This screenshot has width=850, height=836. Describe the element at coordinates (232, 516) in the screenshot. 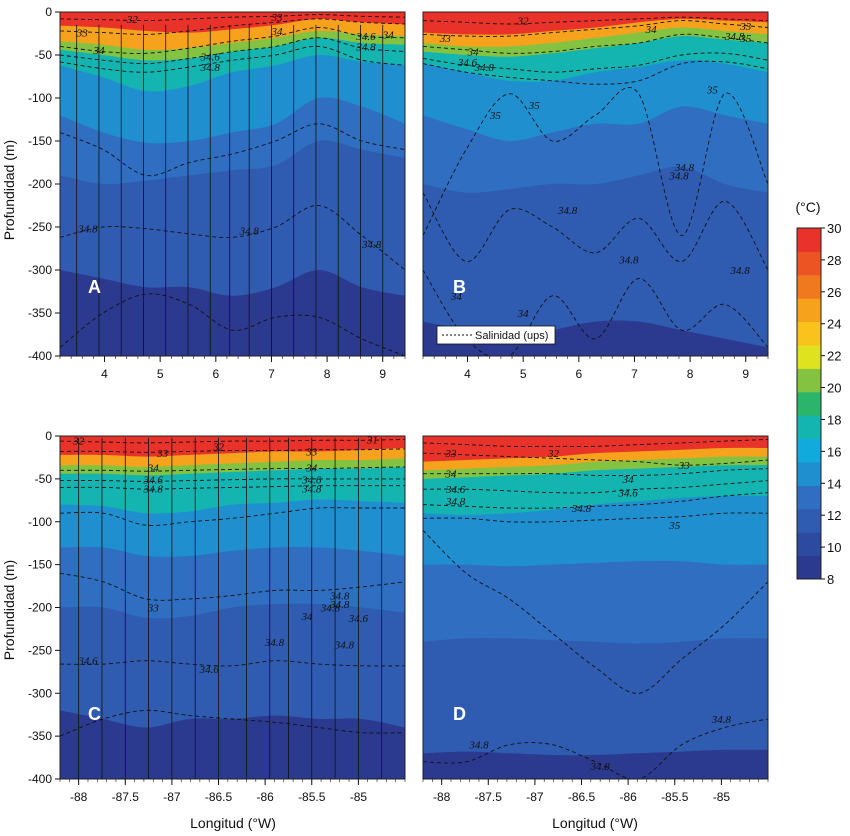

I see `salinity-contour-34.8-5` at that location.